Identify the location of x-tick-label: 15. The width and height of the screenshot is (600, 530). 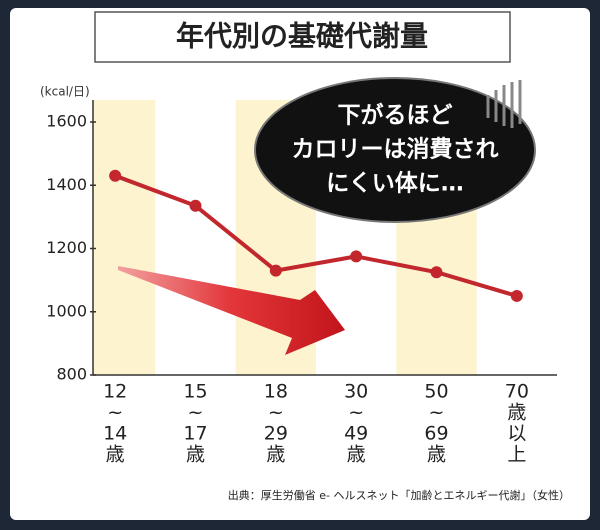
(195, 392).